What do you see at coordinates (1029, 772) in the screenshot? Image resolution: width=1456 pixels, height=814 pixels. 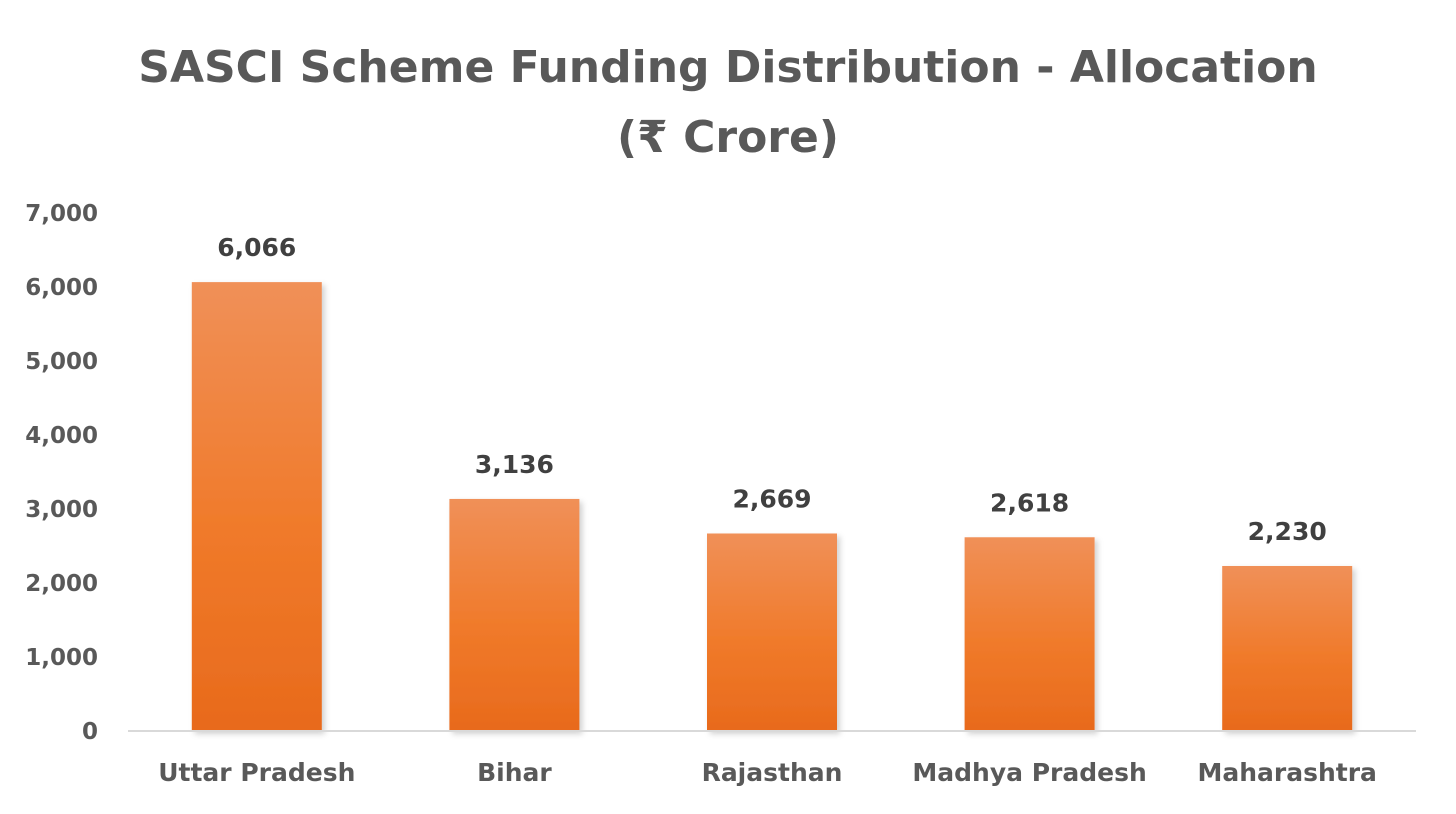 I see `x-tick-label: Madhya Pradesh` at bounding box center [1029, 772].